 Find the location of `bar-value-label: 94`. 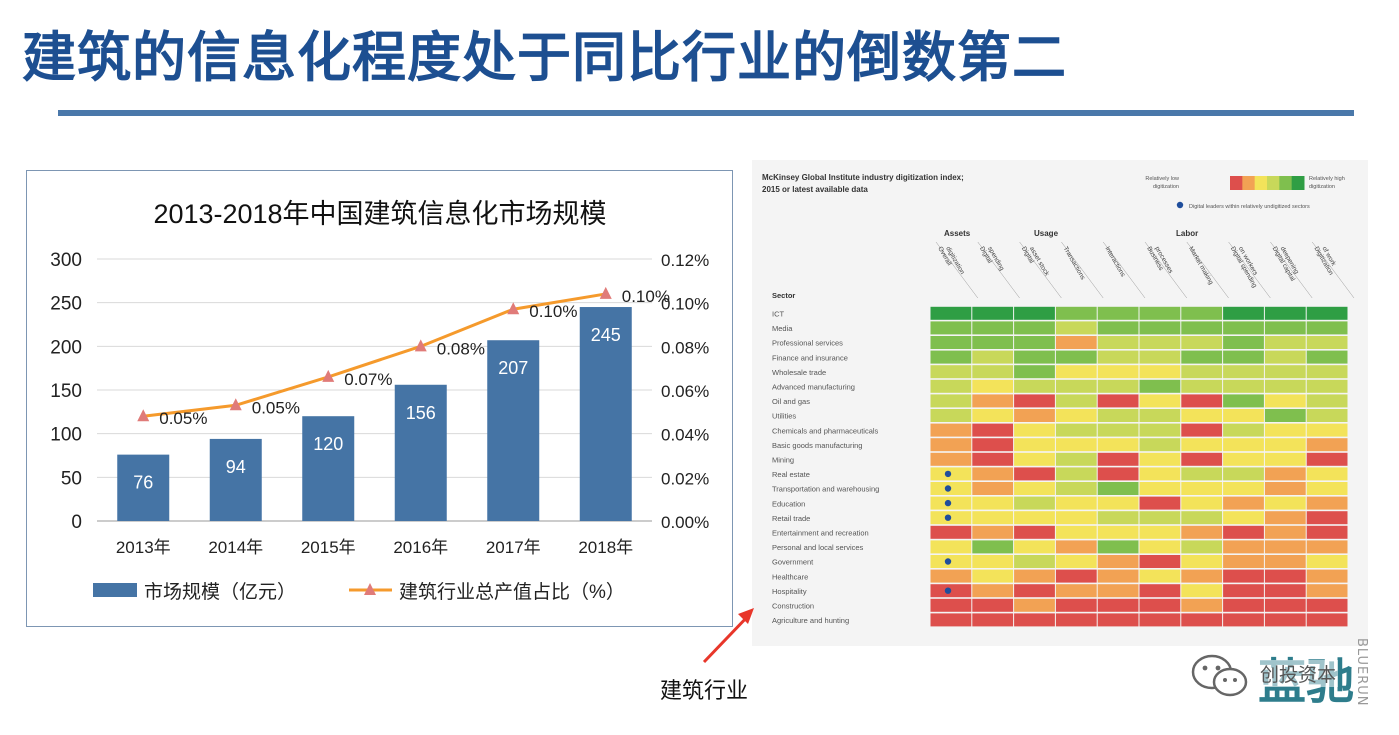

bar-value-label: 94 is located at coordinates (236, 467).